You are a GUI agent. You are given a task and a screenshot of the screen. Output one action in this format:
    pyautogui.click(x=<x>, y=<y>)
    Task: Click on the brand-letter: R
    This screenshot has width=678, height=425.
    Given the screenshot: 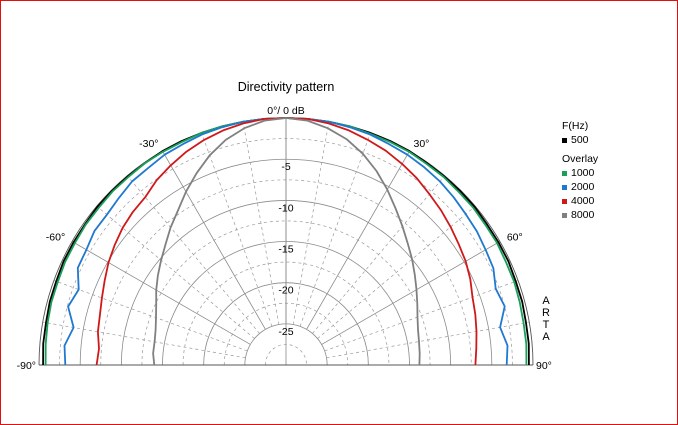 What is the action you would take?
    pyautogui.click(x=546, y=313)
    